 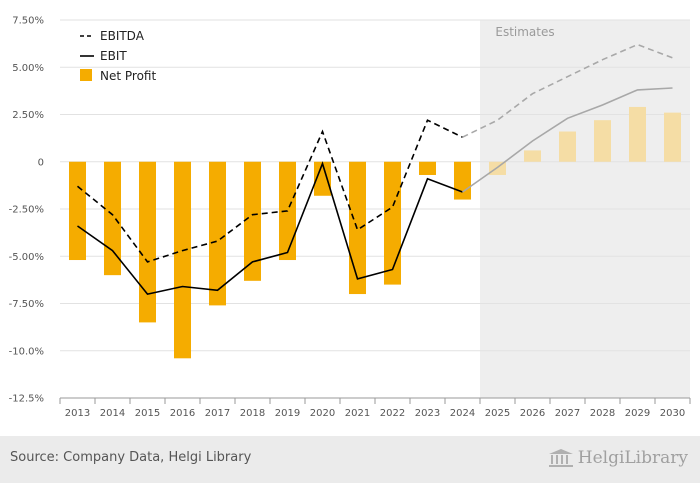 I want to click on x-tick-label: 2017, so click(x=217, y=413).